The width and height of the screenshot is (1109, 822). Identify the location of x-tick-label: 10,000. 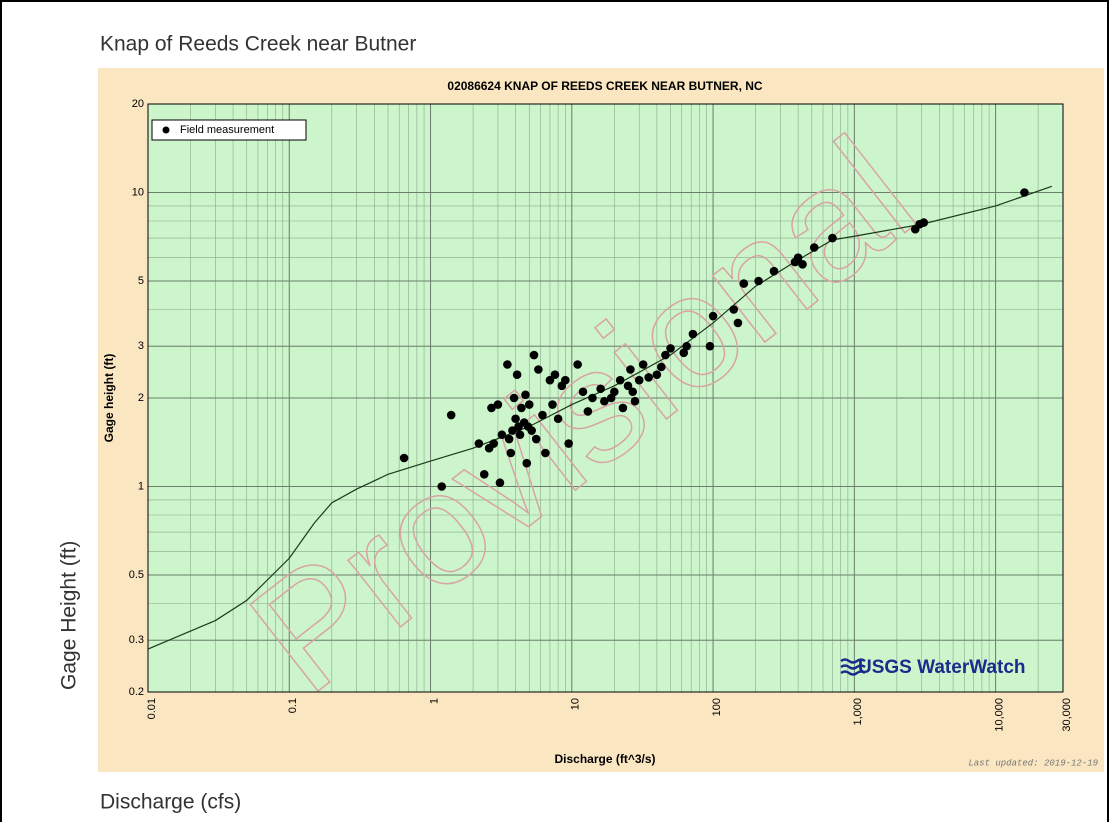
(1000, 715).